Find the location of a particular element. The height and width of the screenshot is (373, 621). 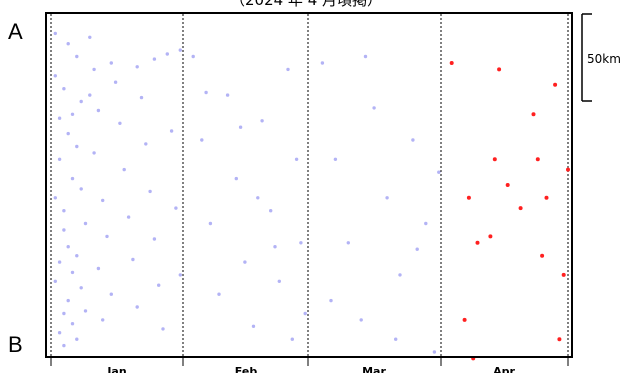

month-label-jan: Jan is located at coordinates (116, 369).